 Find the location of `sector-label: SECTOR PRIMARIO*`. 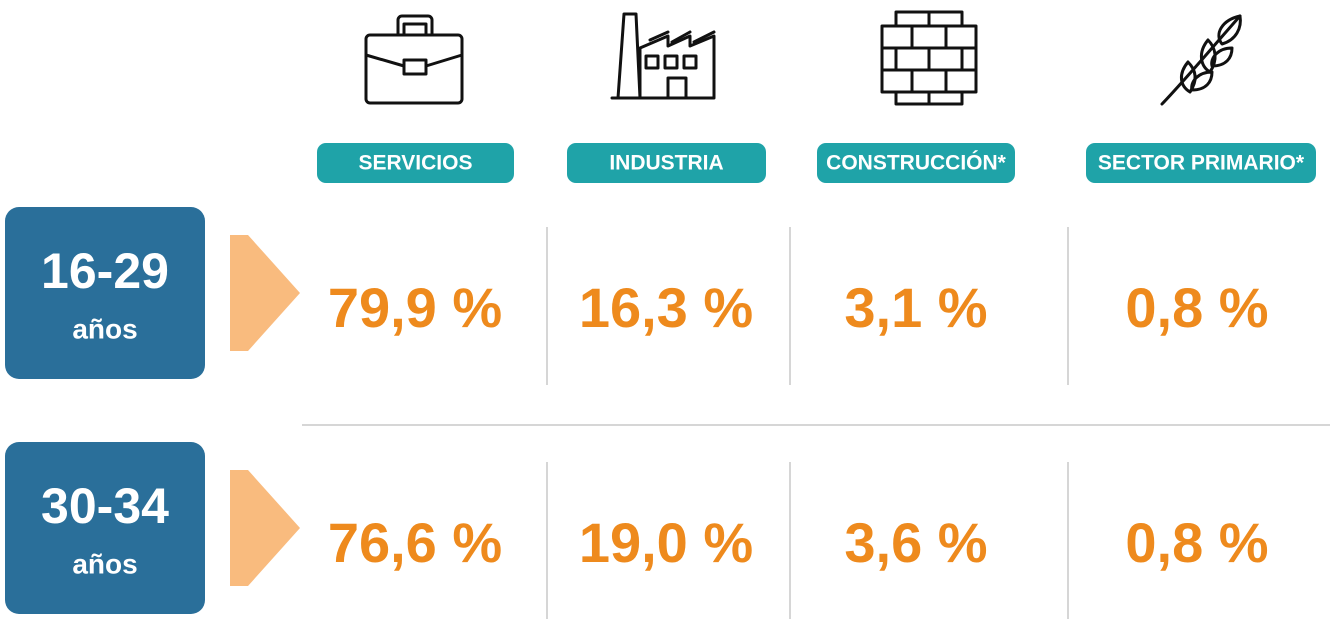

sector-label: SECTOR PRIMARIO* is located at coordinates (1201, 163).